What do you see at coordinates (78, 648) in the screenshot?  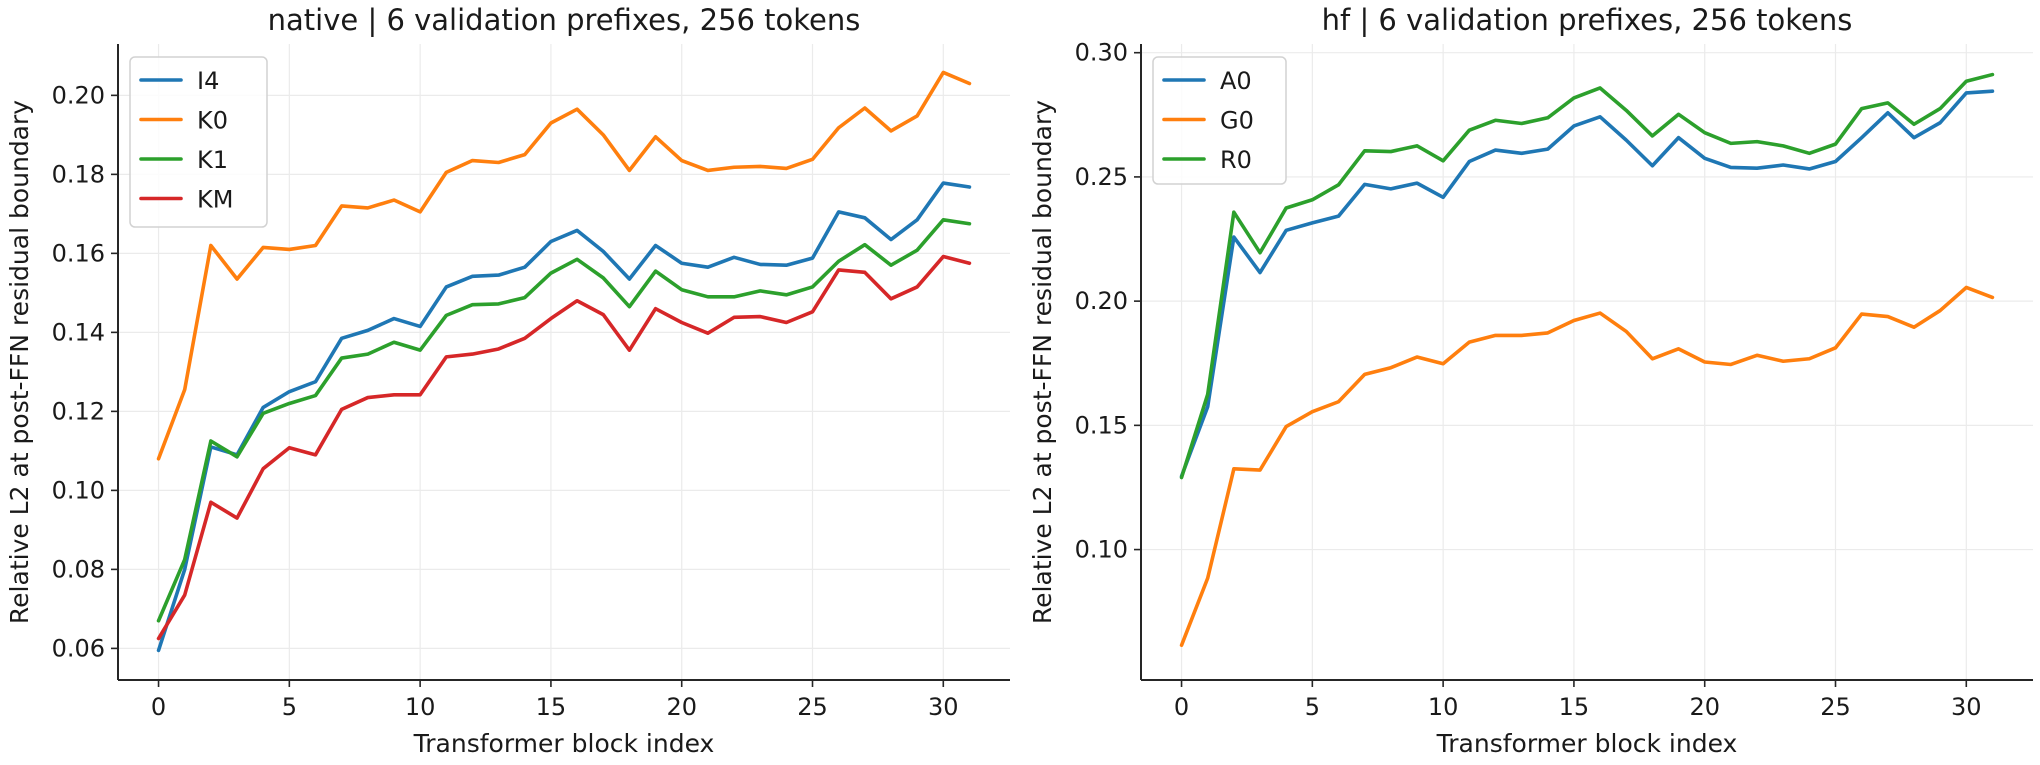 I see `y-tick-label: 0.06` at bounding box center [78, 648].